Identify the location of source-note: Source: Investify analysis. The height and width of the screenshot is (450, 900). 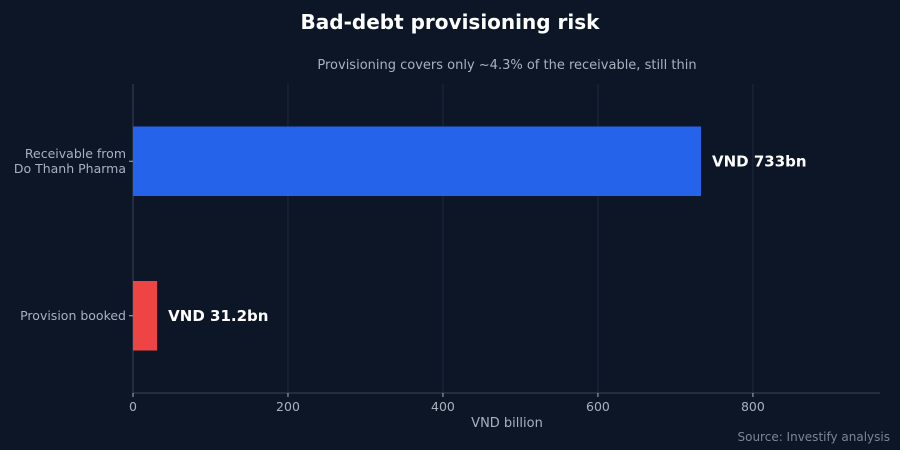
(813, 437).